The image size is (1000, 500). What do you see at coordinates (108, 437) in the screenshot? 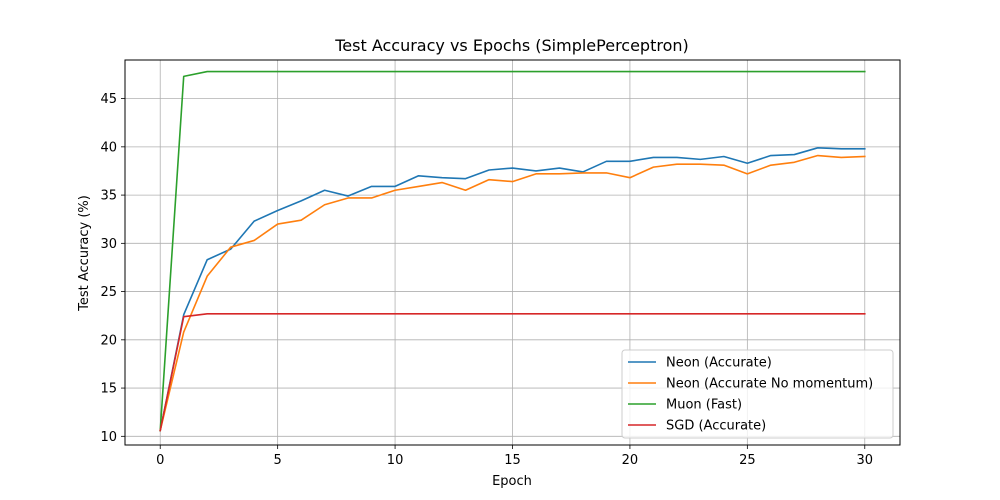
I see `y-tick-label: 10` at bounding box center [108, 437].